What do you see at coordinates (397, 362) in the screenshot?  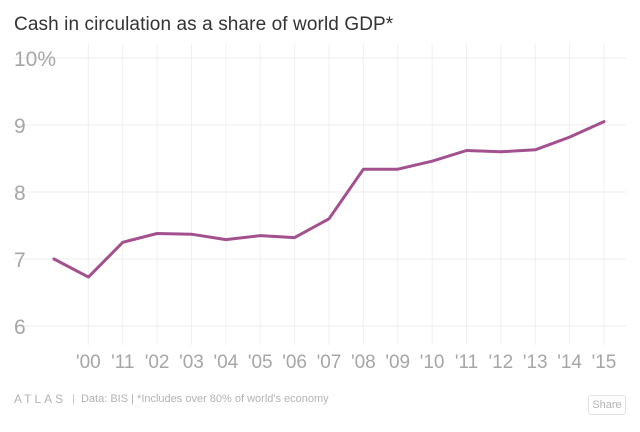 I see `x-tick-label: '09` at bounding box center [397, 362].